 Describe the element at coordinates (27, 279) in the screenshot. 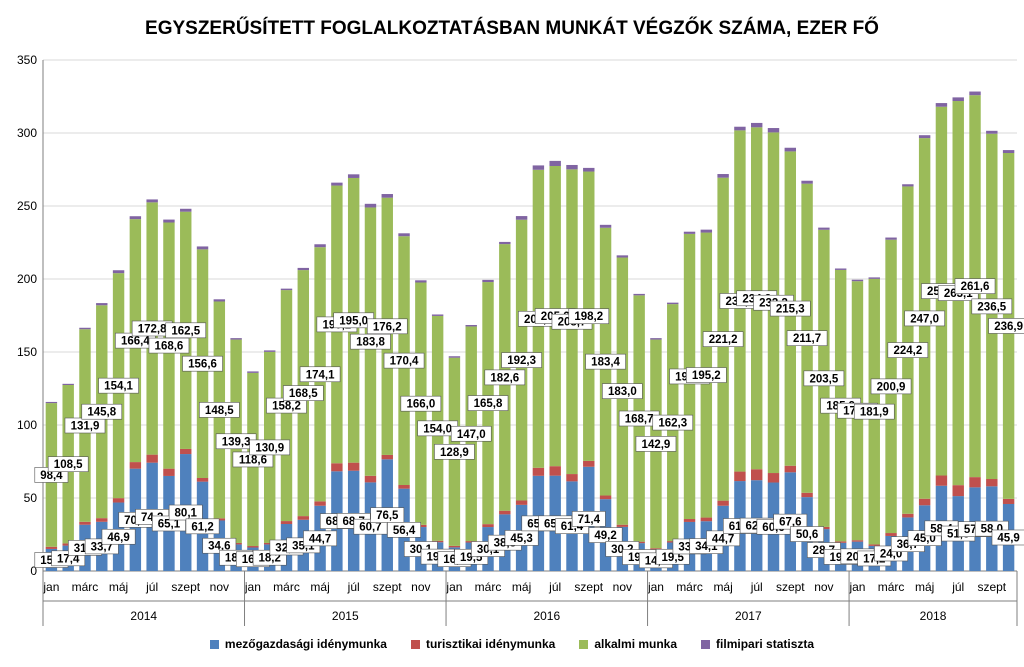

I see `y-tick-label: 200` at that location.